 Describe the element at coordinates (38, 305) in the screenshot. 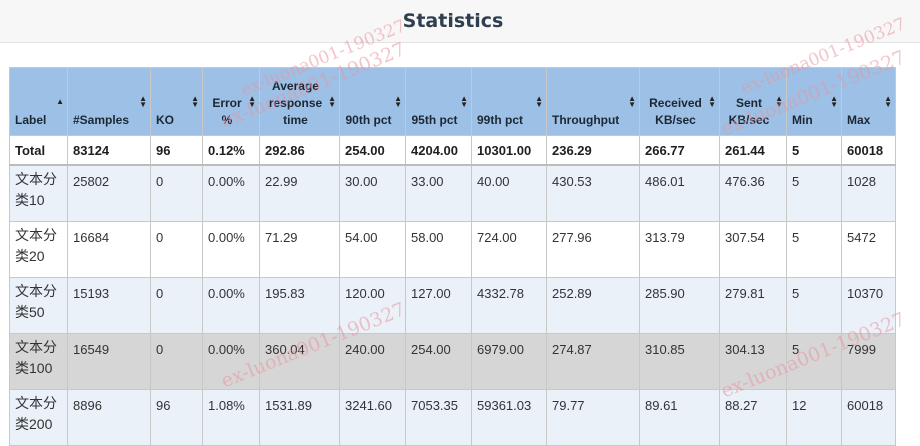

I see `table-cell-label: 文本分类50` at that location.